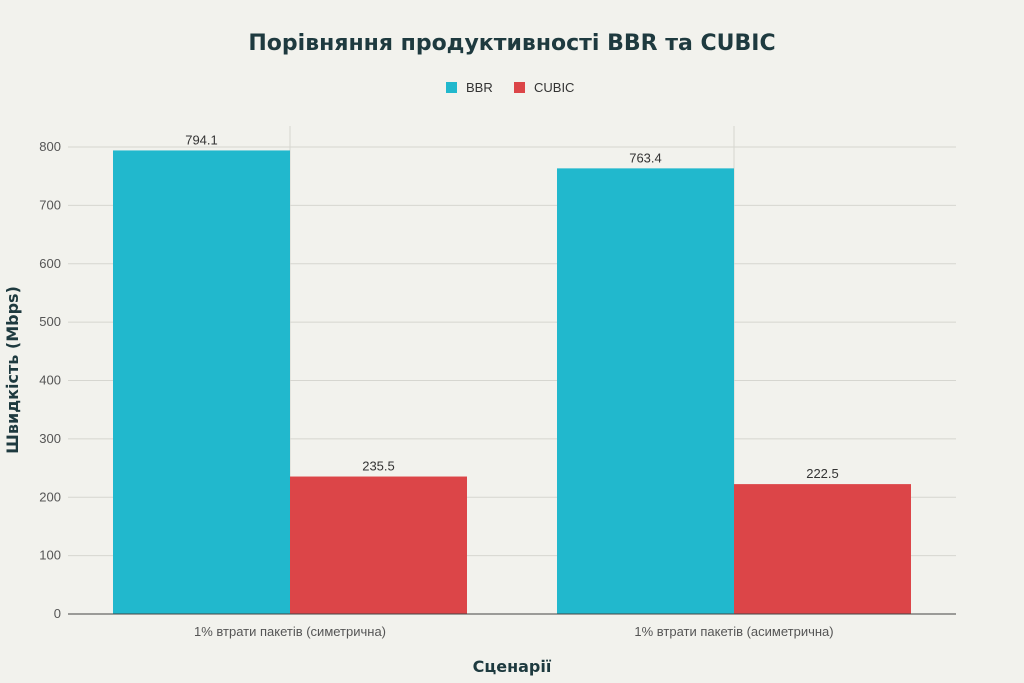 Image resolution: width=1024 pixels, height=683 pixels. Describe the element at coordinates (50, 438) in the screenshot. I see `y-tick-label: 300` at that location.